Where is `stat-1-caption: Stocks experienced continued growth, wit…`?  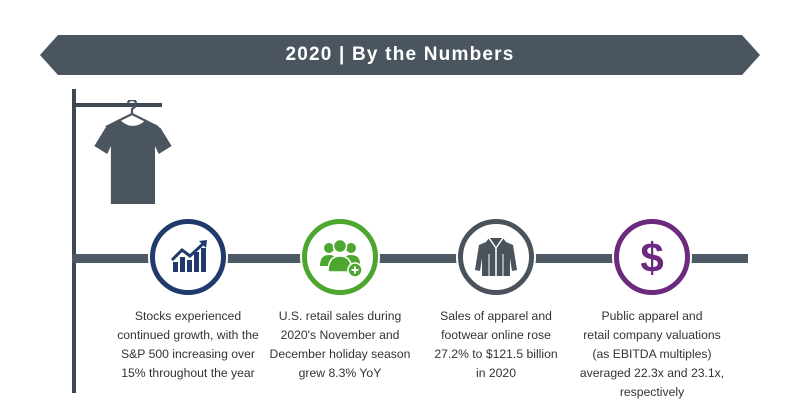
stat-1-caption: Stocks experienced continued growth, wit… is located at coordinates (188, 344).